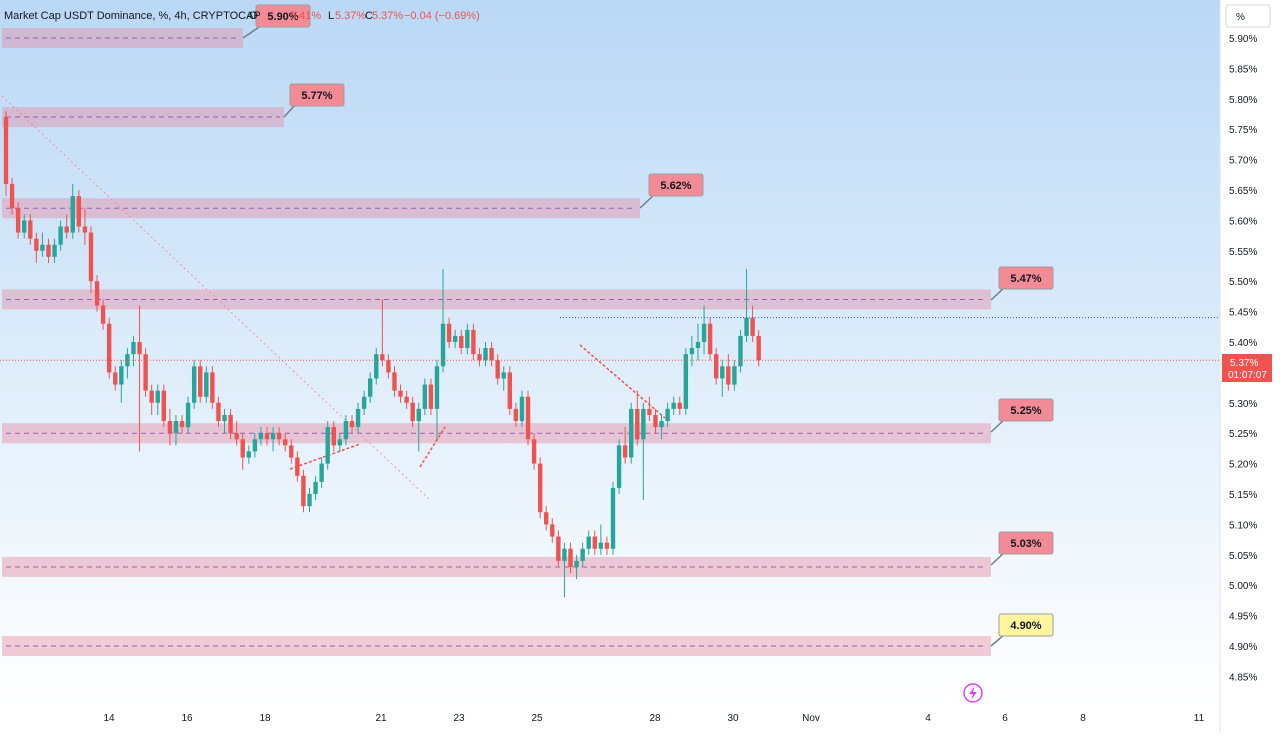  What do you see at coordinates (973, 693) in the screenshot?
I see `flash-button` at bounding box center [973, 693].